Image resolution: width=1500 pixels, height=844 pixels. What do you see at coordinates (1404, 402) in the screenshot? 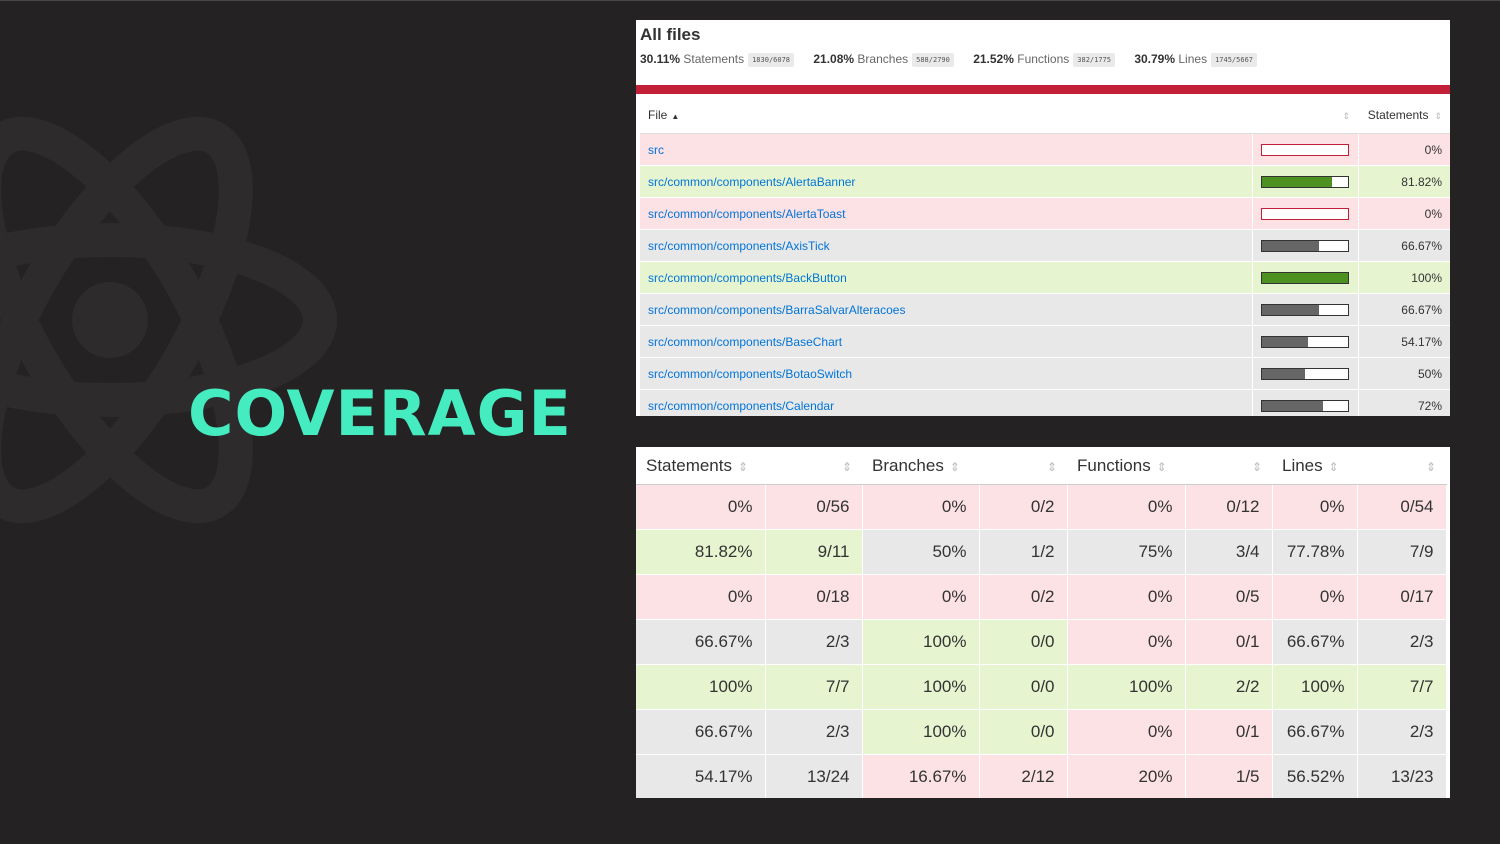
I see `statements-pct: 72%` at bounding box center [1404, 402].